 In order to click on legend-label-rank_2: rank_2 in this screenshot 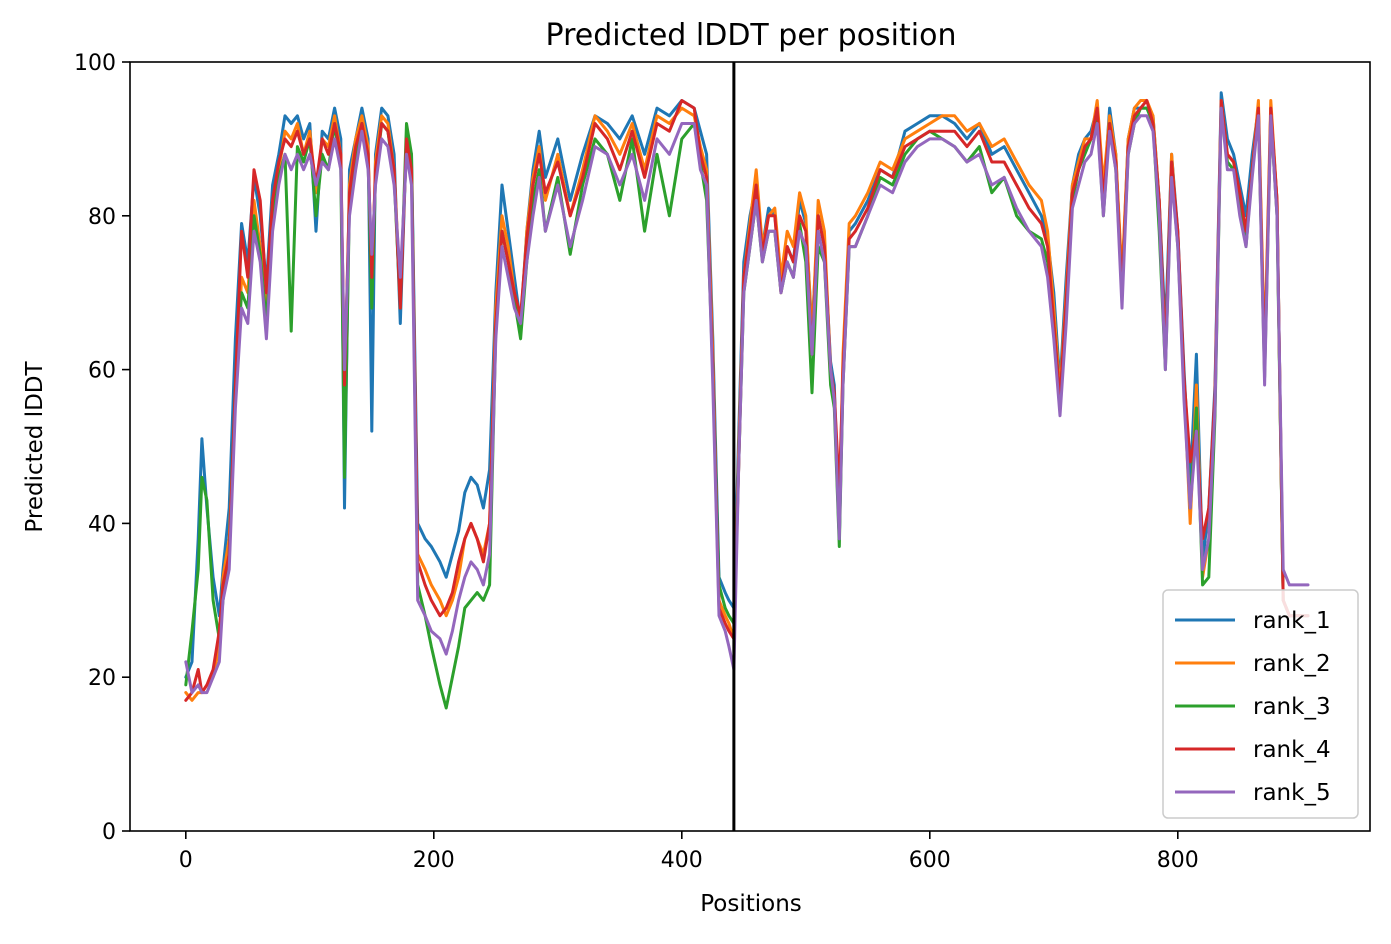, I will do `click(1292, 664)`.